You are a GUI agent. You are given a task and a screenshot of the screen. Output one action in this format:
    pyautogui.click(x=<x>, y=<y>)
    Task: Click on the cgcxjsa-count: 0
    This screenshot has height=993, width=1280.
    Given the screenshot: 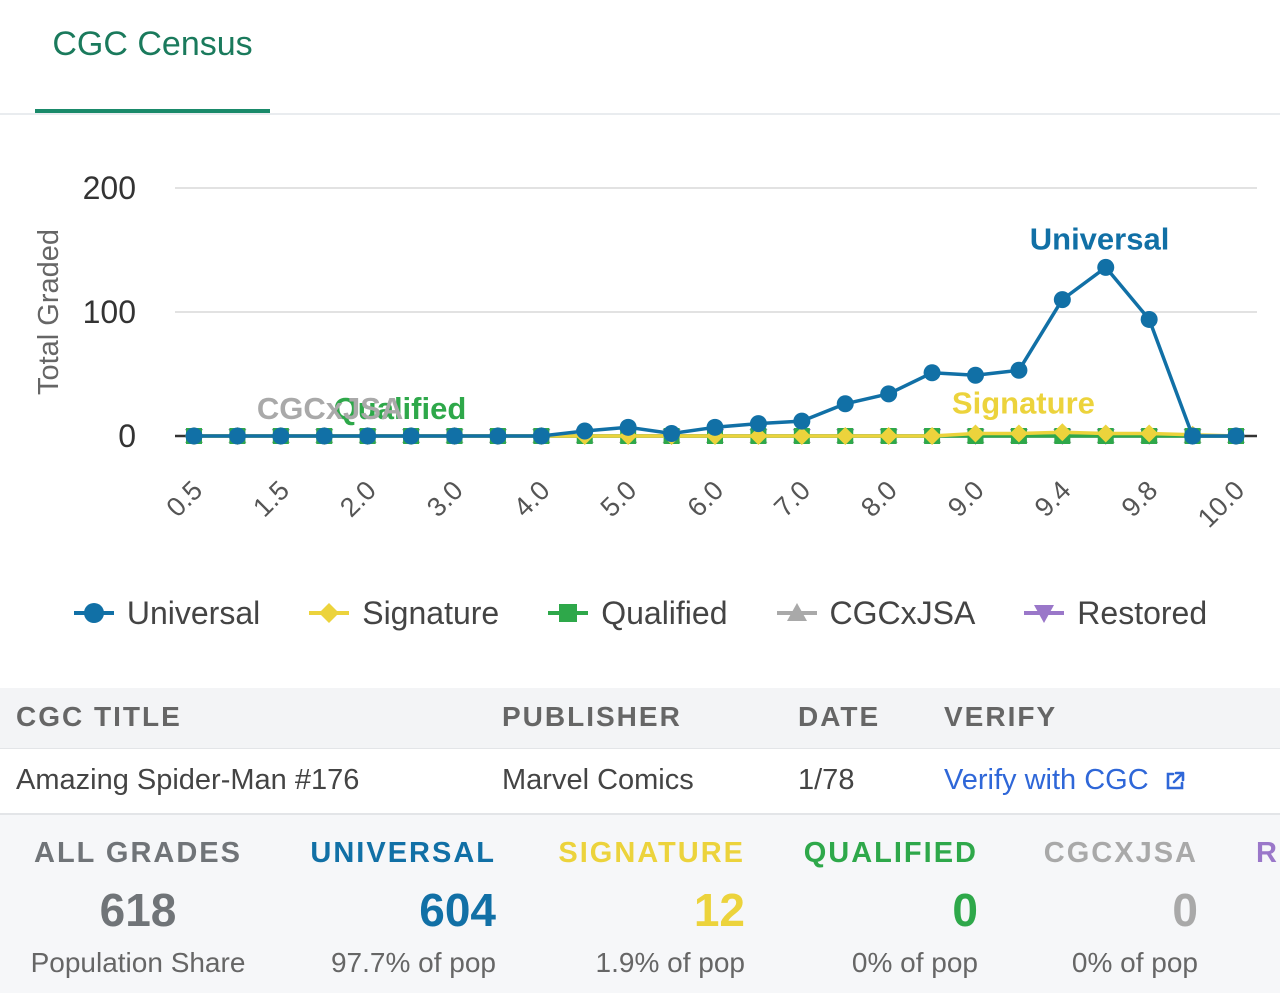 What is the action you would take?
    pyautogui.click(x=1185, y=910)
    